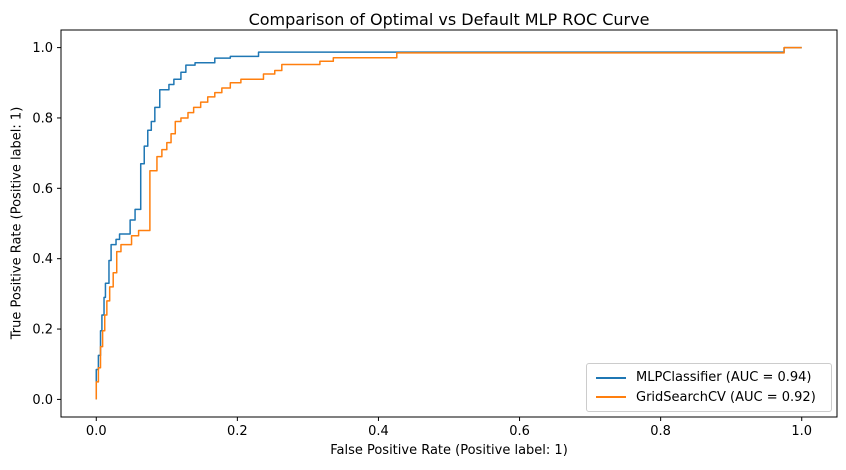 This screenshot has height=470, width=846. I want to click on legend-entry: MLPClassifier (AUC = 0.94), so click(709, 377).